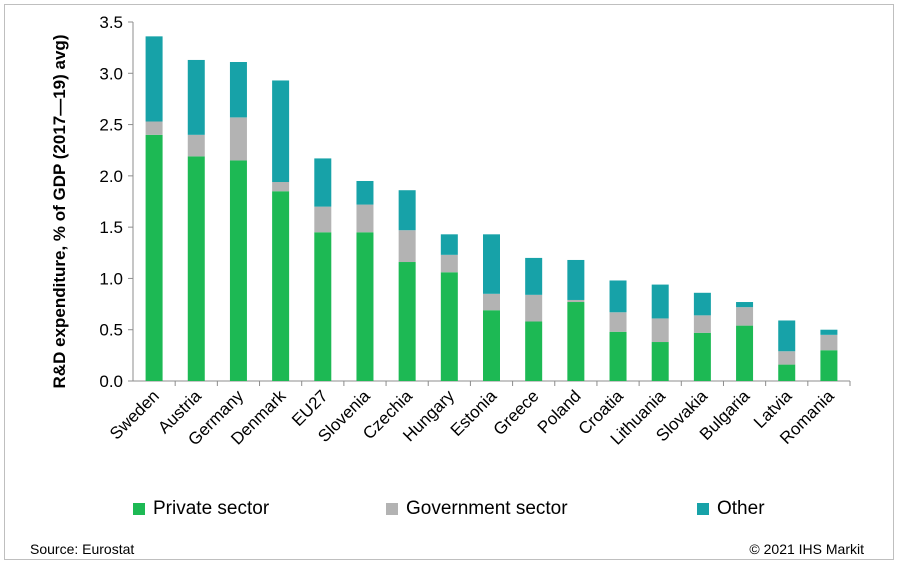 The height and width of the screenshot is (566, 900). What do you see at coordinates (111, 73) in the screenshot?
I see `y-tick-label: 3.0` at bounding box center [111, 73].